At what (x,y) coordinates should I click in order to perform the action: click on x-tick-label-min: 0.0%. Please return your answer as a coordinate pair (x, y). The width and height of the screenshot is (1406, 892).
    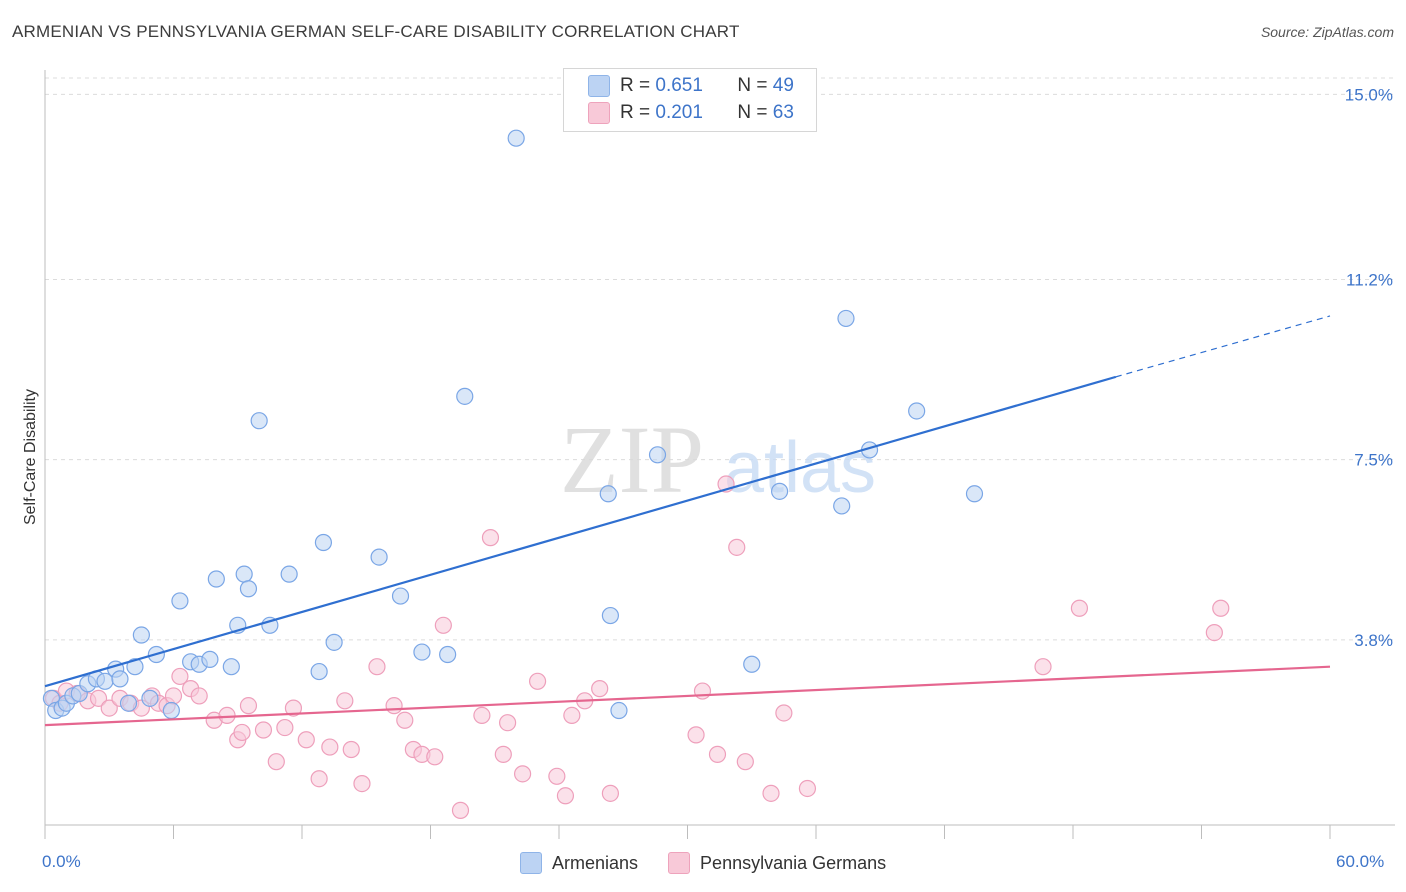
    Looking at the image, I should click on (61, 861).